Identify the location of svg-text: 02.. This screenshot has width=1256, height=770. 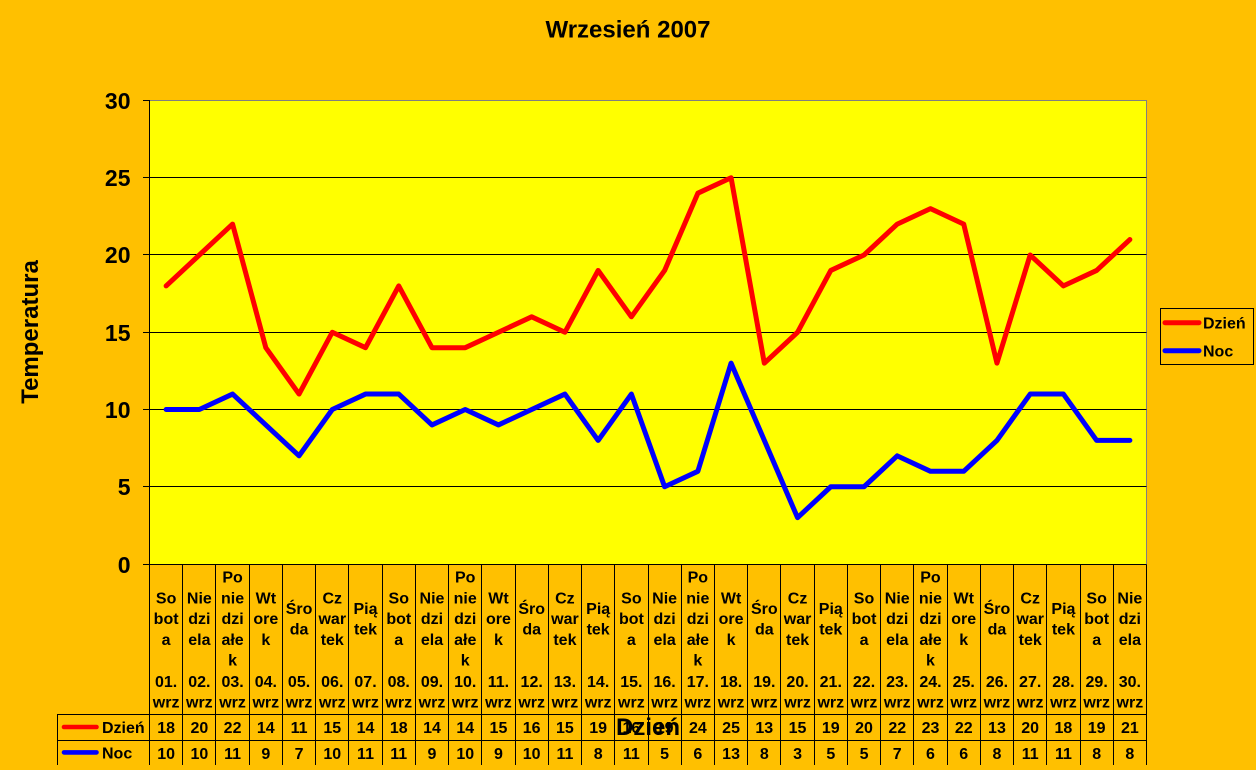
(199, 682).